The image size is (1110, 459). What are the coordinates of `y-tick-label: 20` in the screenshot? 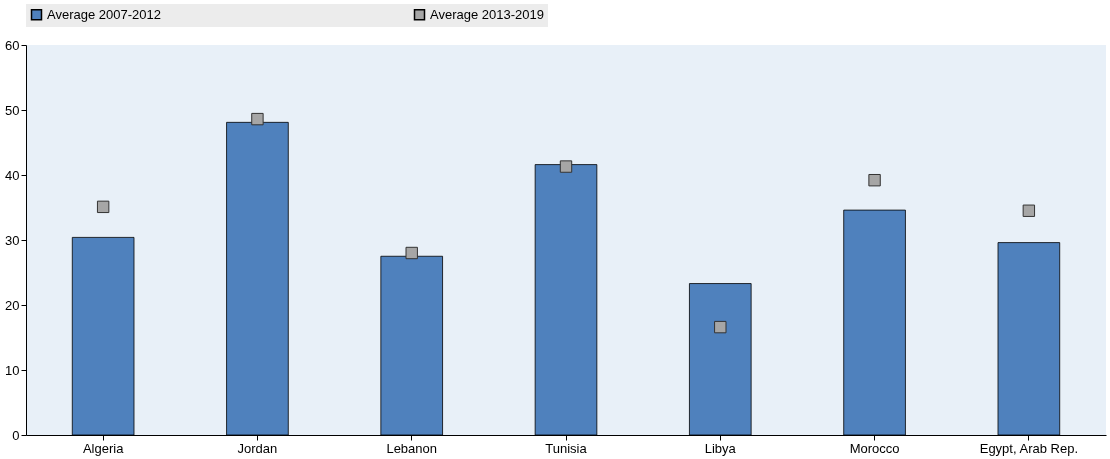 It's located at (12, 305).